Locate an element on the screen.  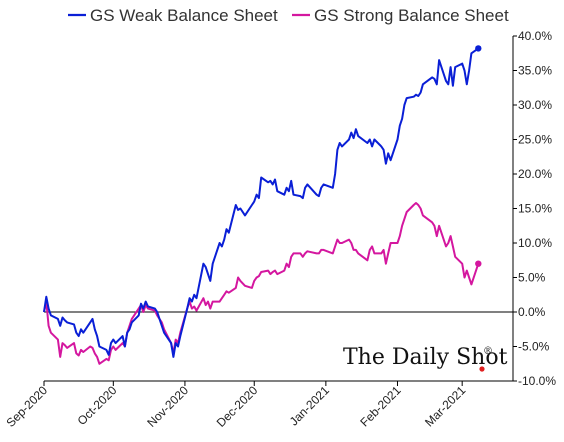
y-tick-label: -10.0% is located at coordinates (537, 381).